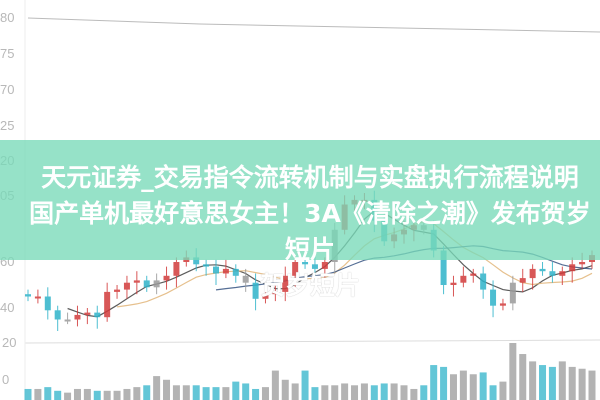  Describe the element at coordinates (312, 341) in the screenshot. I see `volume-divider` at that location.